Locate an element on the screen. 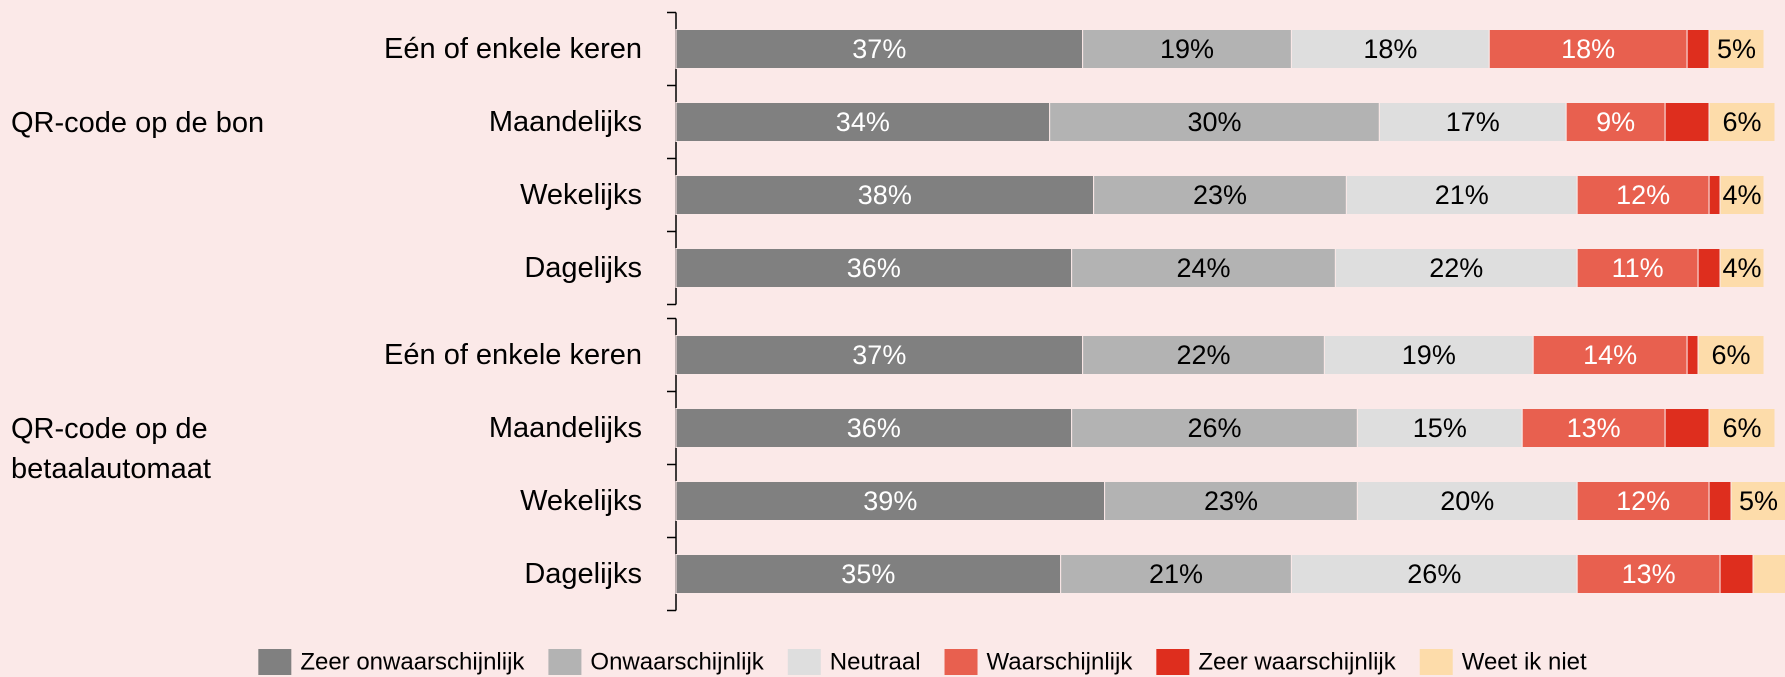 The image size is (1785, 677). data-label: 17% is located at coordinates (1473, 122).